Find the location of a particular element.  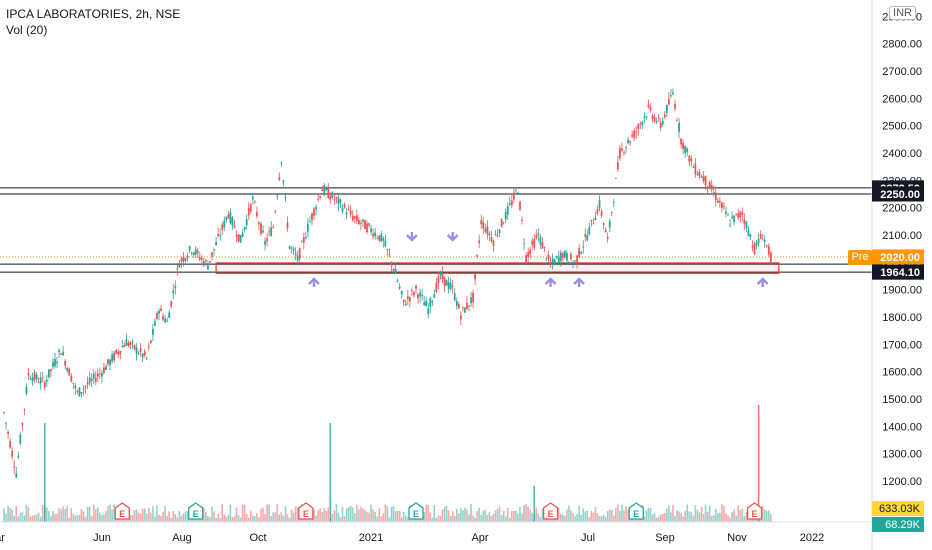

volume-indicator-label: Vol (20) is located at coordinates (27, 30).